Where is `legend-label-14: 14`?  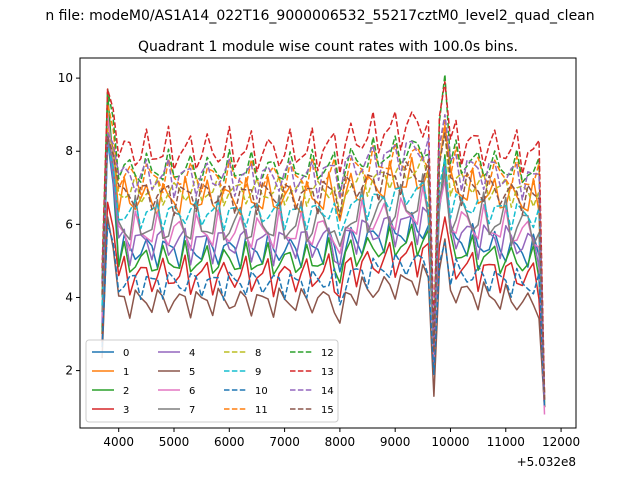
legend-label-14: 14 is located at coordinates (327, 391).